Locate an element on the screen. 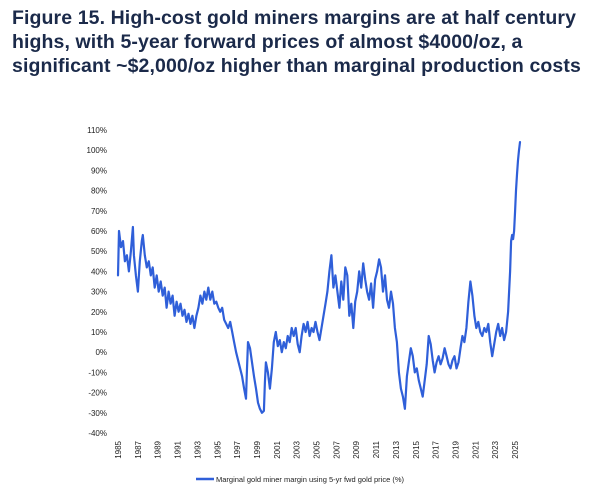 The width and height of the screenshot is (598, 492). x-tick-label: 2001 is located at coordinates (277, 449).